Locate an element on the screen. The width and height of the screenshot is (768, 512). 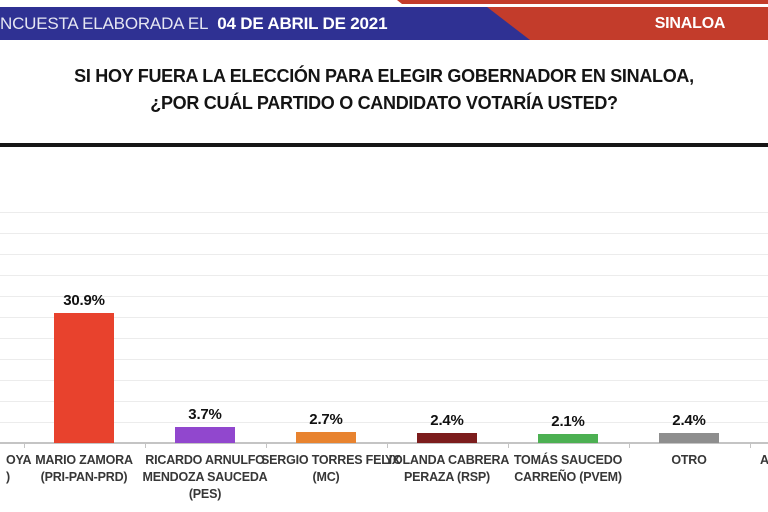
category-label-line: SERGIO TORRES FELIX is located at coordinates (331, 460).